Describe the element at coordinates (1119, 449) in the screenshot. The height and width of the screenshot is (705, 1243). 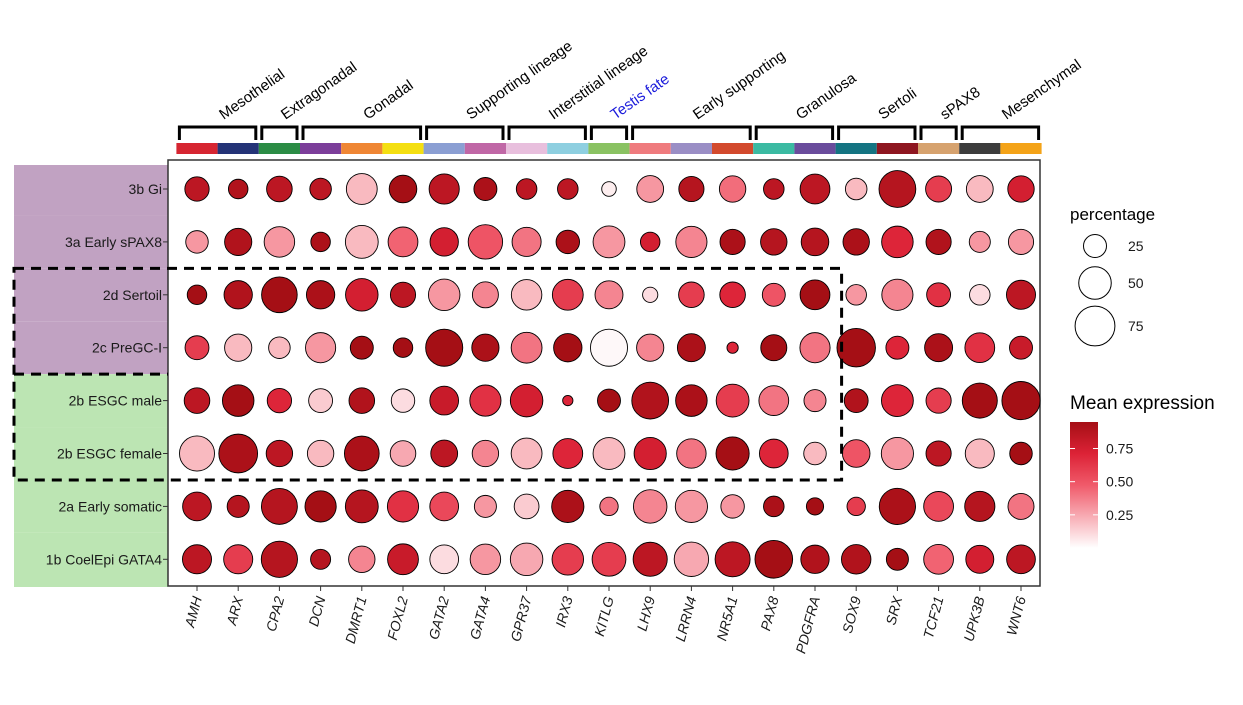
I see `colorbar-label: 0.75` at that location.